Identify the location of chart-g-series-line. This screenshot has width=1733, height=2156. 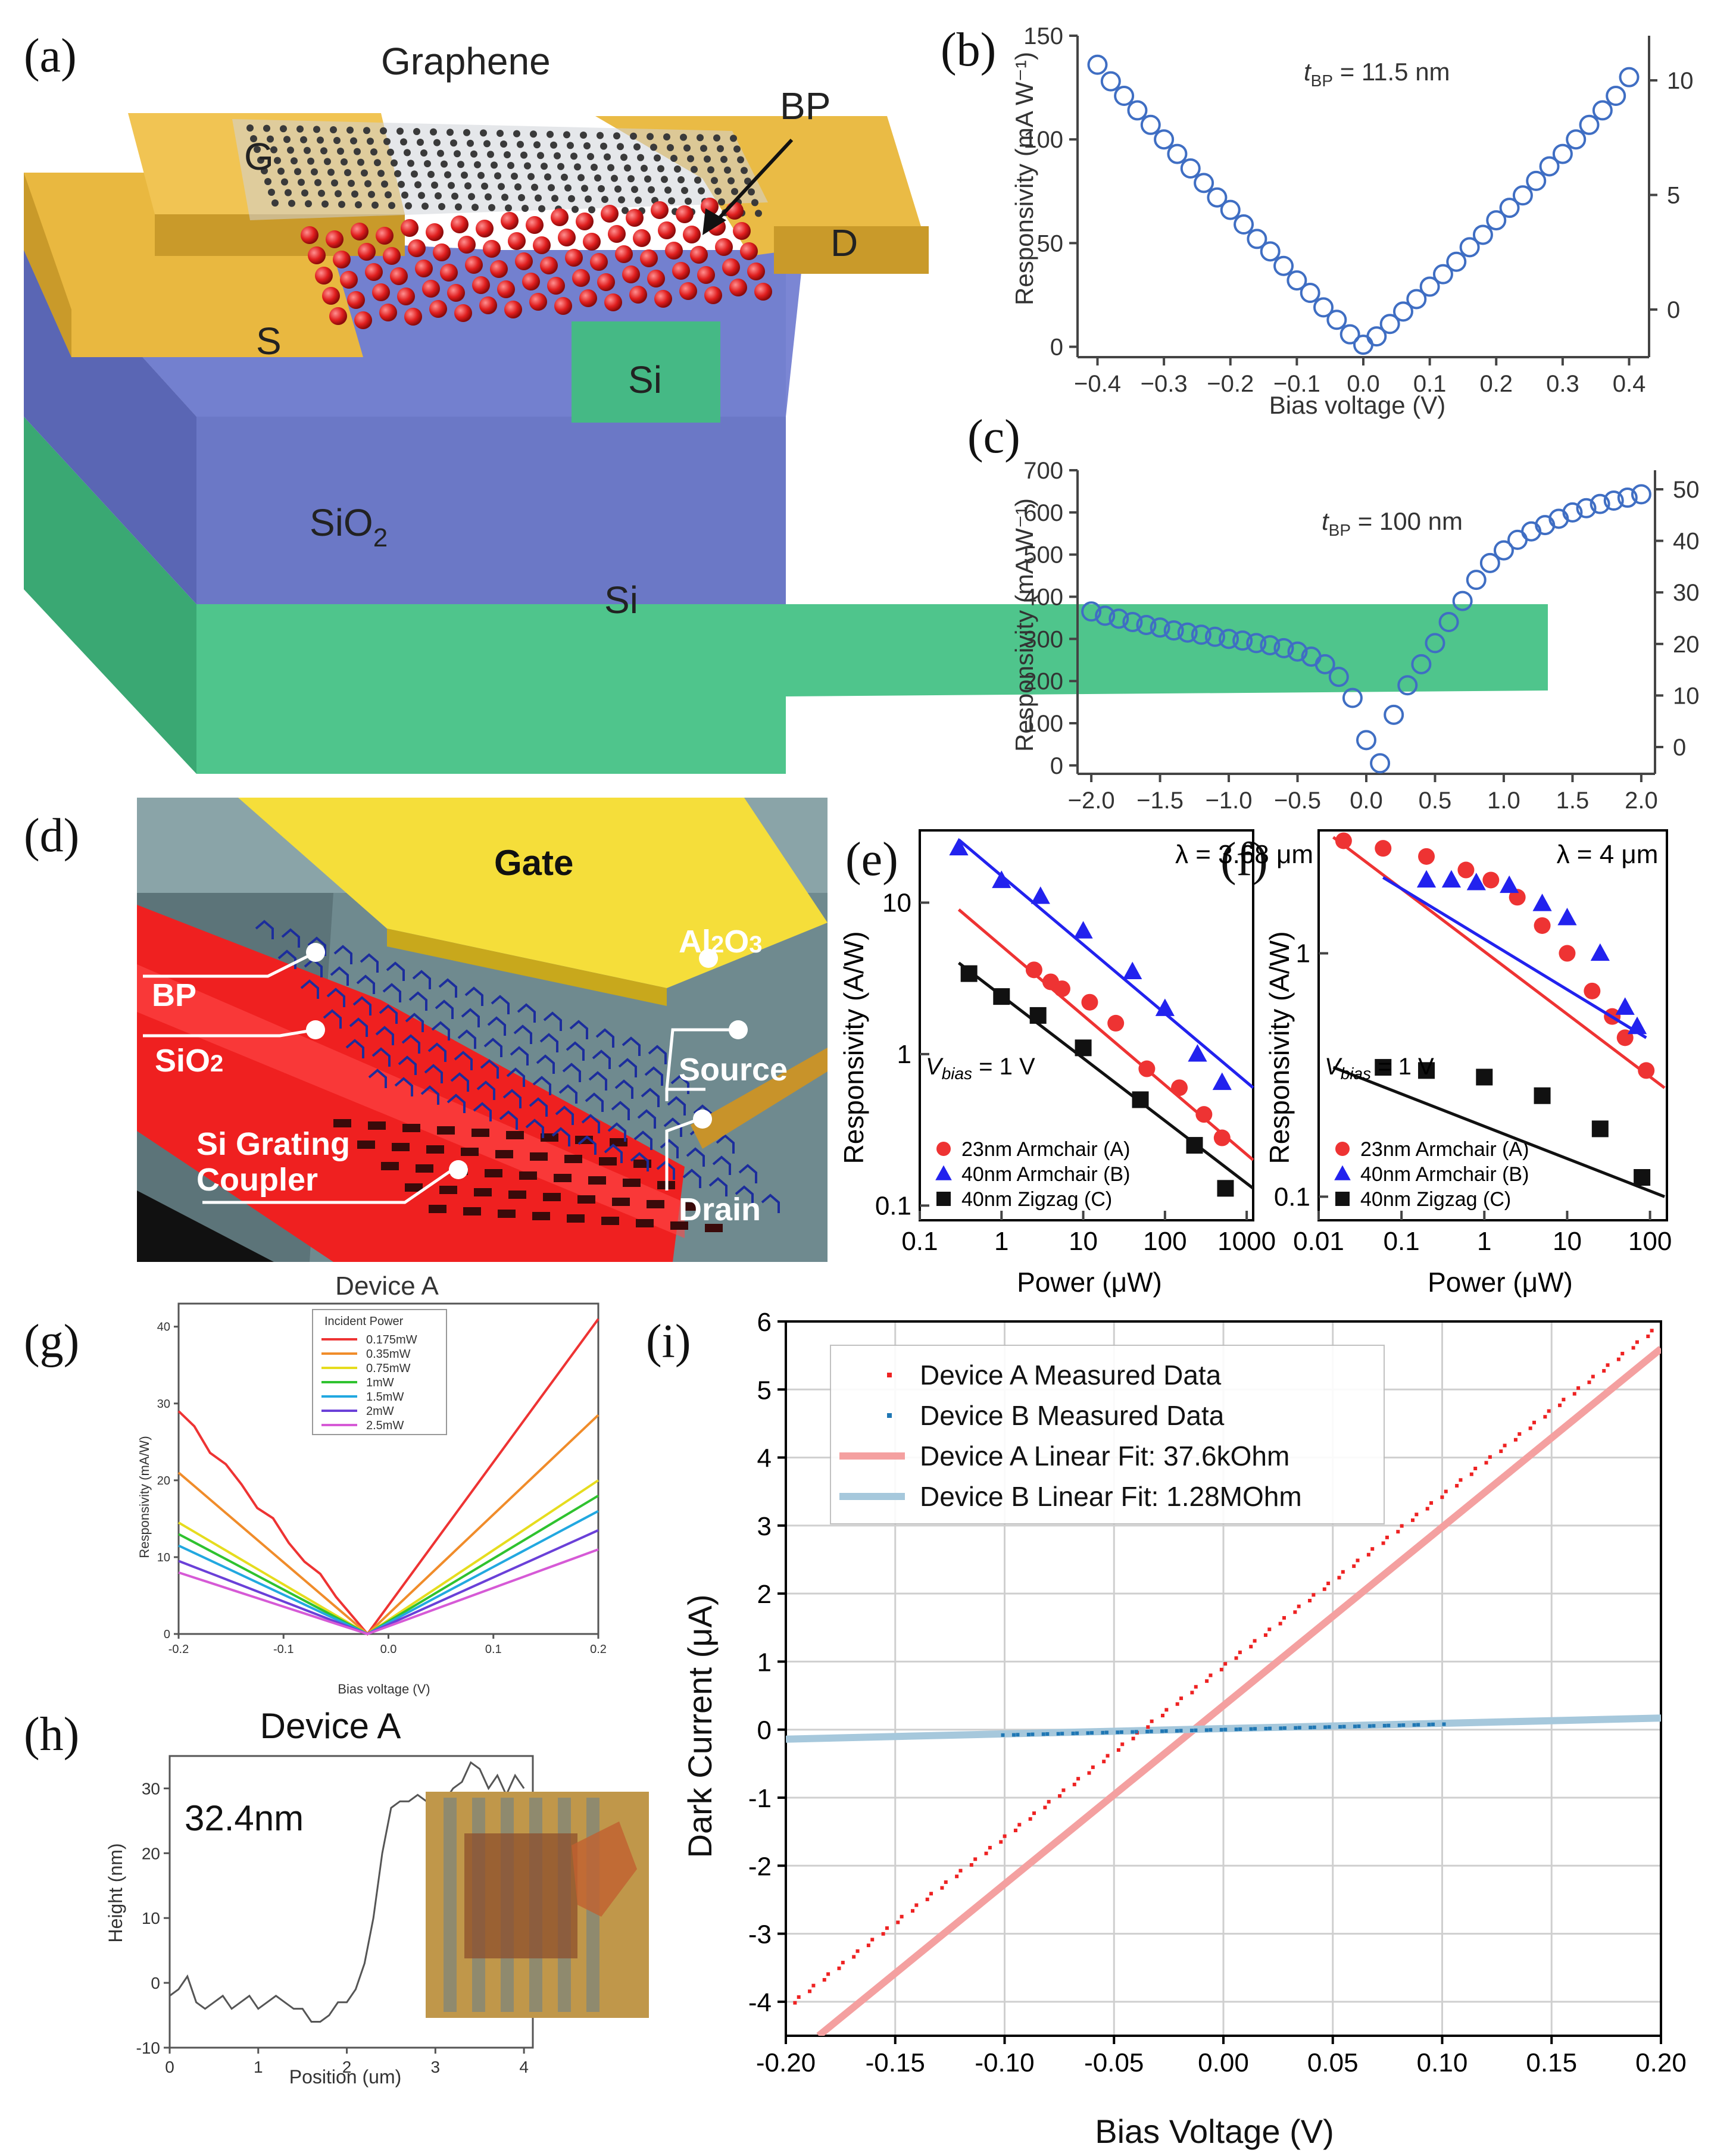
(388, 1557).